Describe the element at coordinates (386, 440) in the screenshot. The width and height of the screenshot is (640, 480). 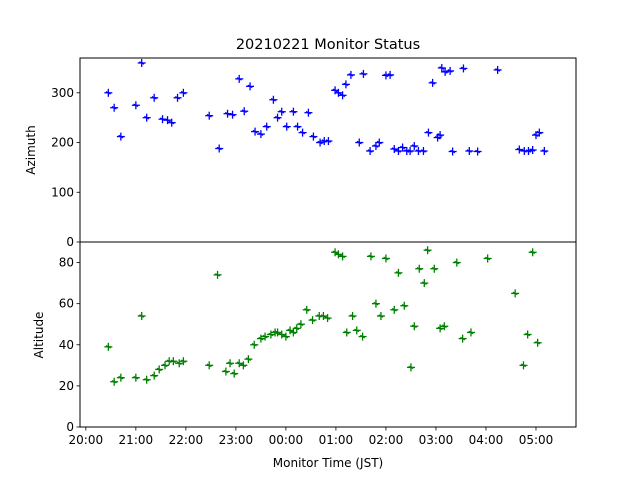
I see `x-tick-label: 02:00` at that location.